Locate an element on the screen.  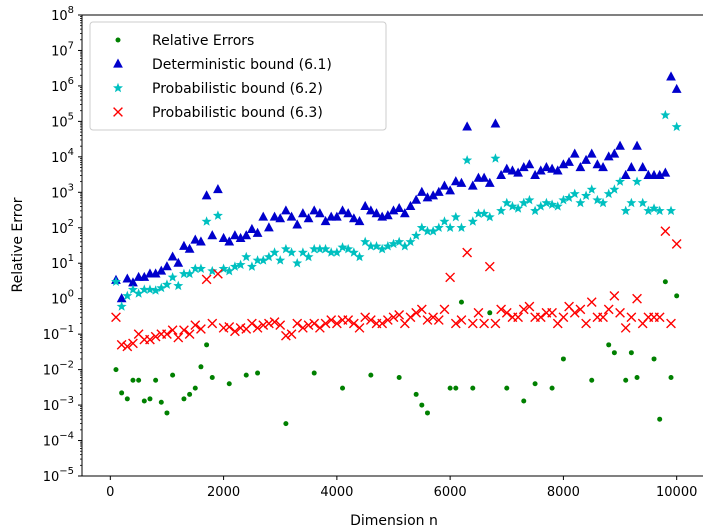
y-tick-label: 10⁵ is located at coordinates (62, 120).